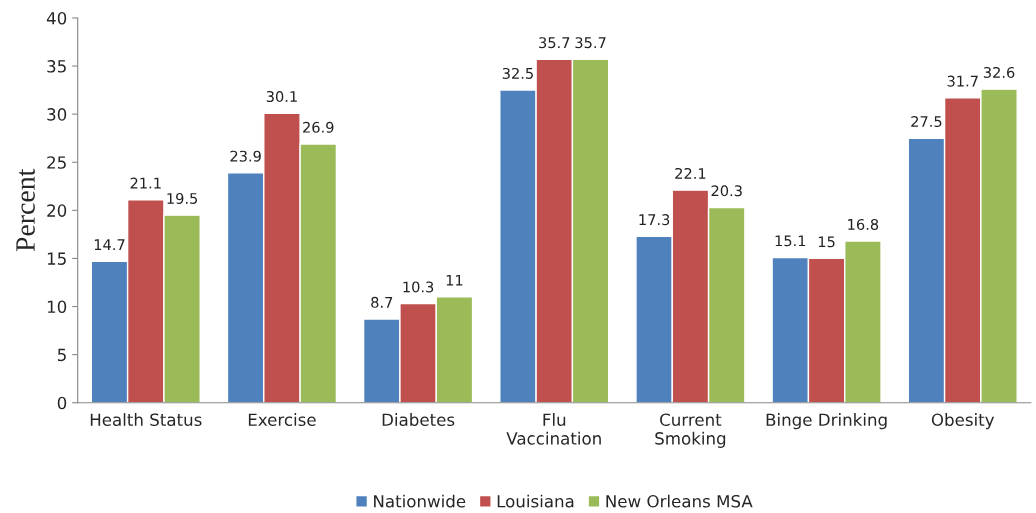 The width and height of the screenshot is (1036, 513). Describe the element at coordinates (146, 420) in the screenshot. I see `x-tick-label: Health Status` at that location.